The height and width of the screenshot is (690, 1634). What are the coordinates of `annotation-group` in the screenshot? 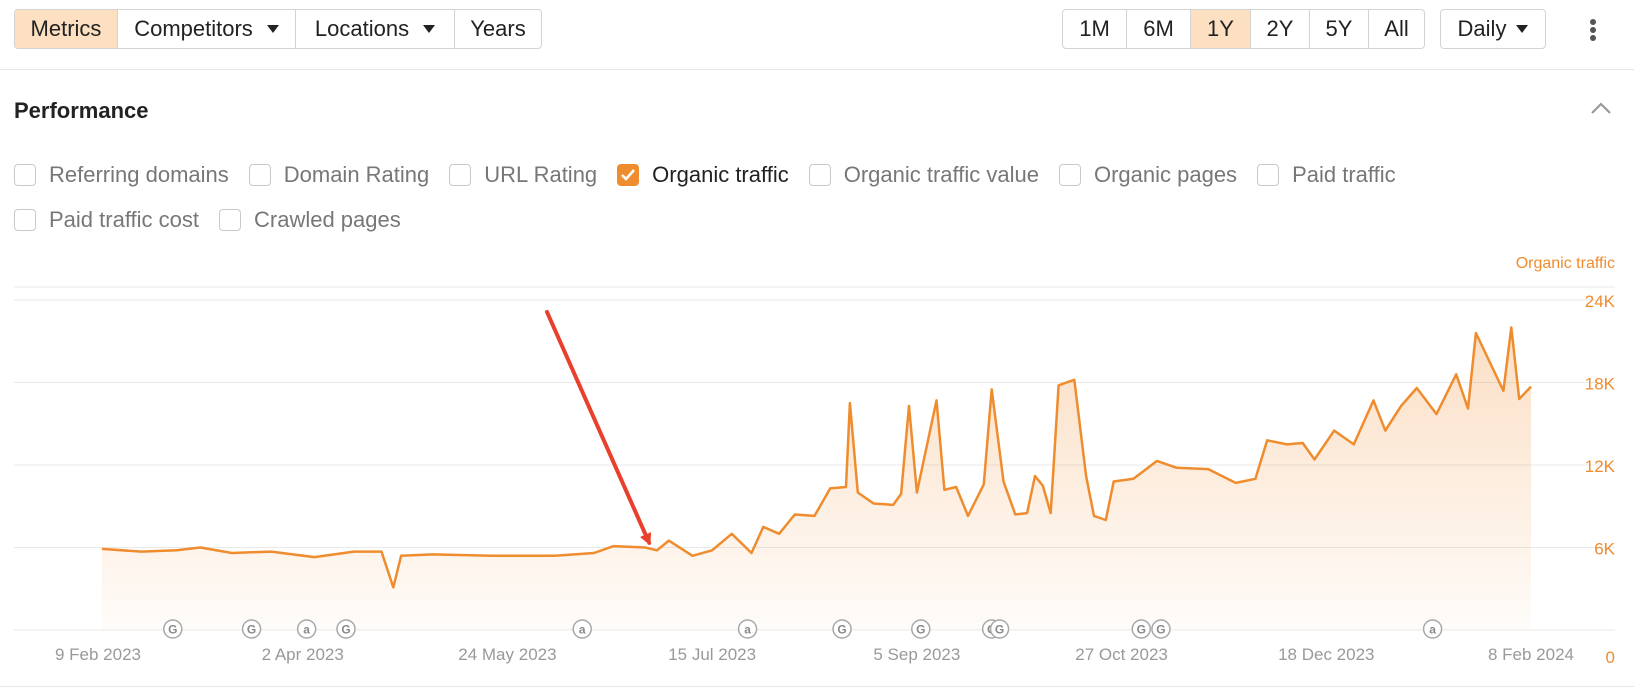 It's located at (598, 428).